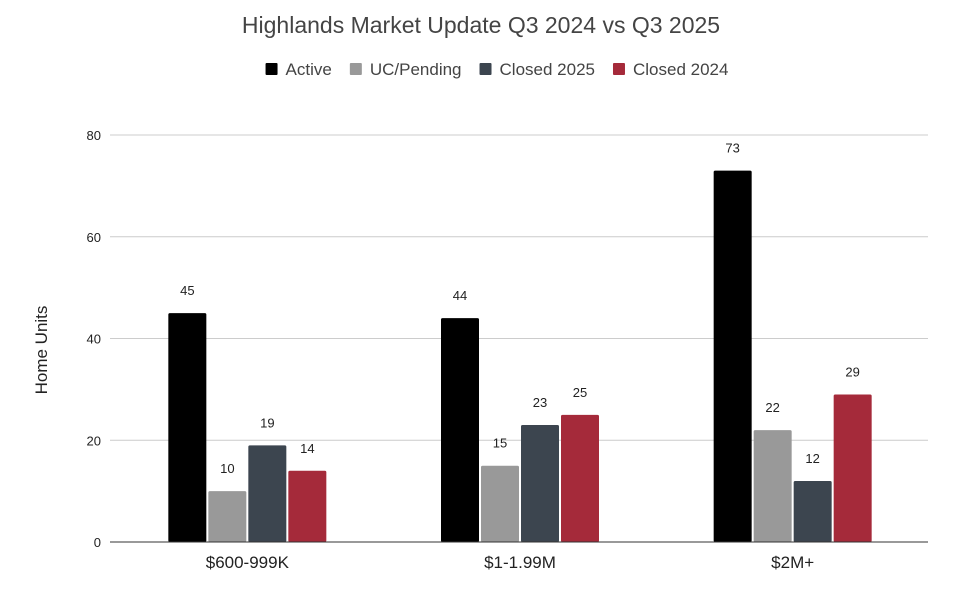 This screenshot has width=958, height=602. I want to click on y-axis-title: Home Units, so click(41, 350).